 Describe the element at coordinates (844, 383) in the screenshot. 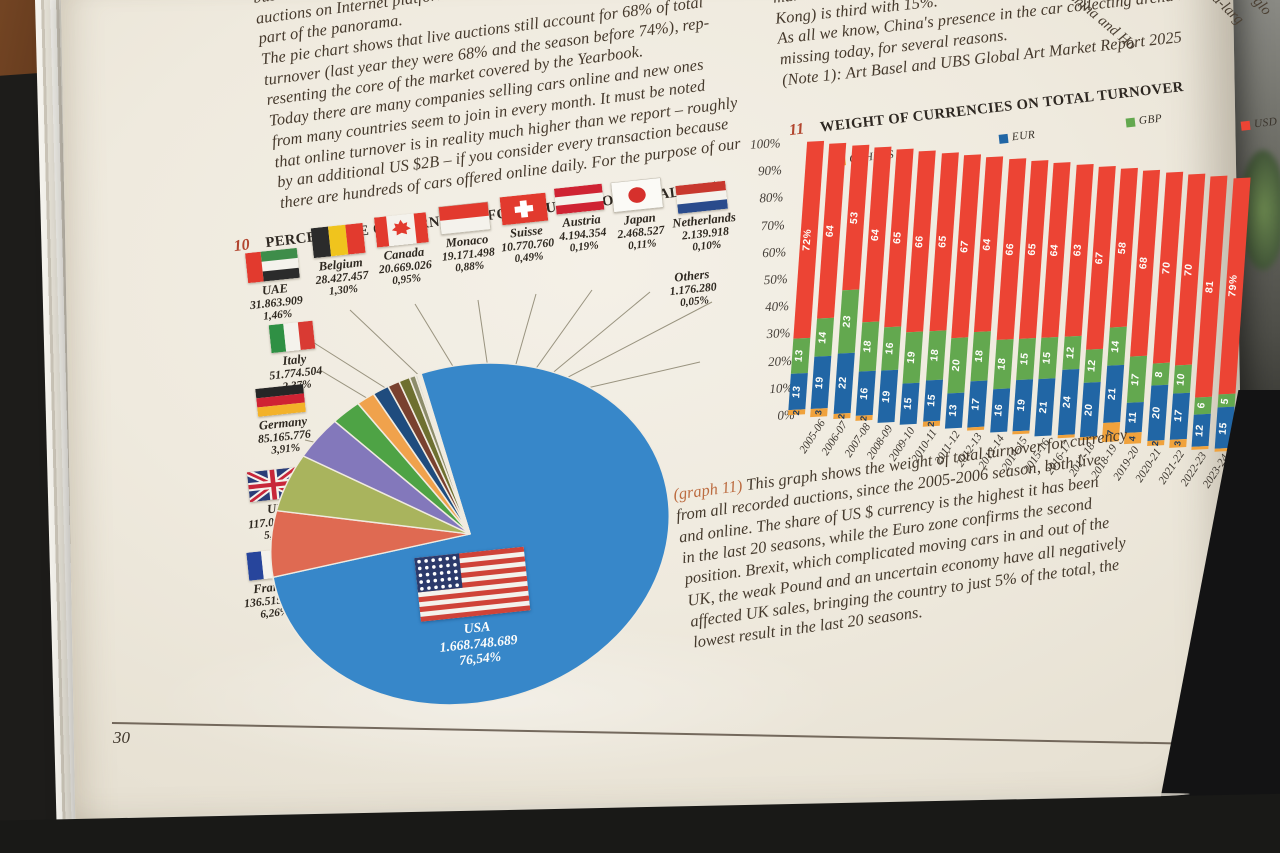

I see `bar-segment-eur: 22` at that location.